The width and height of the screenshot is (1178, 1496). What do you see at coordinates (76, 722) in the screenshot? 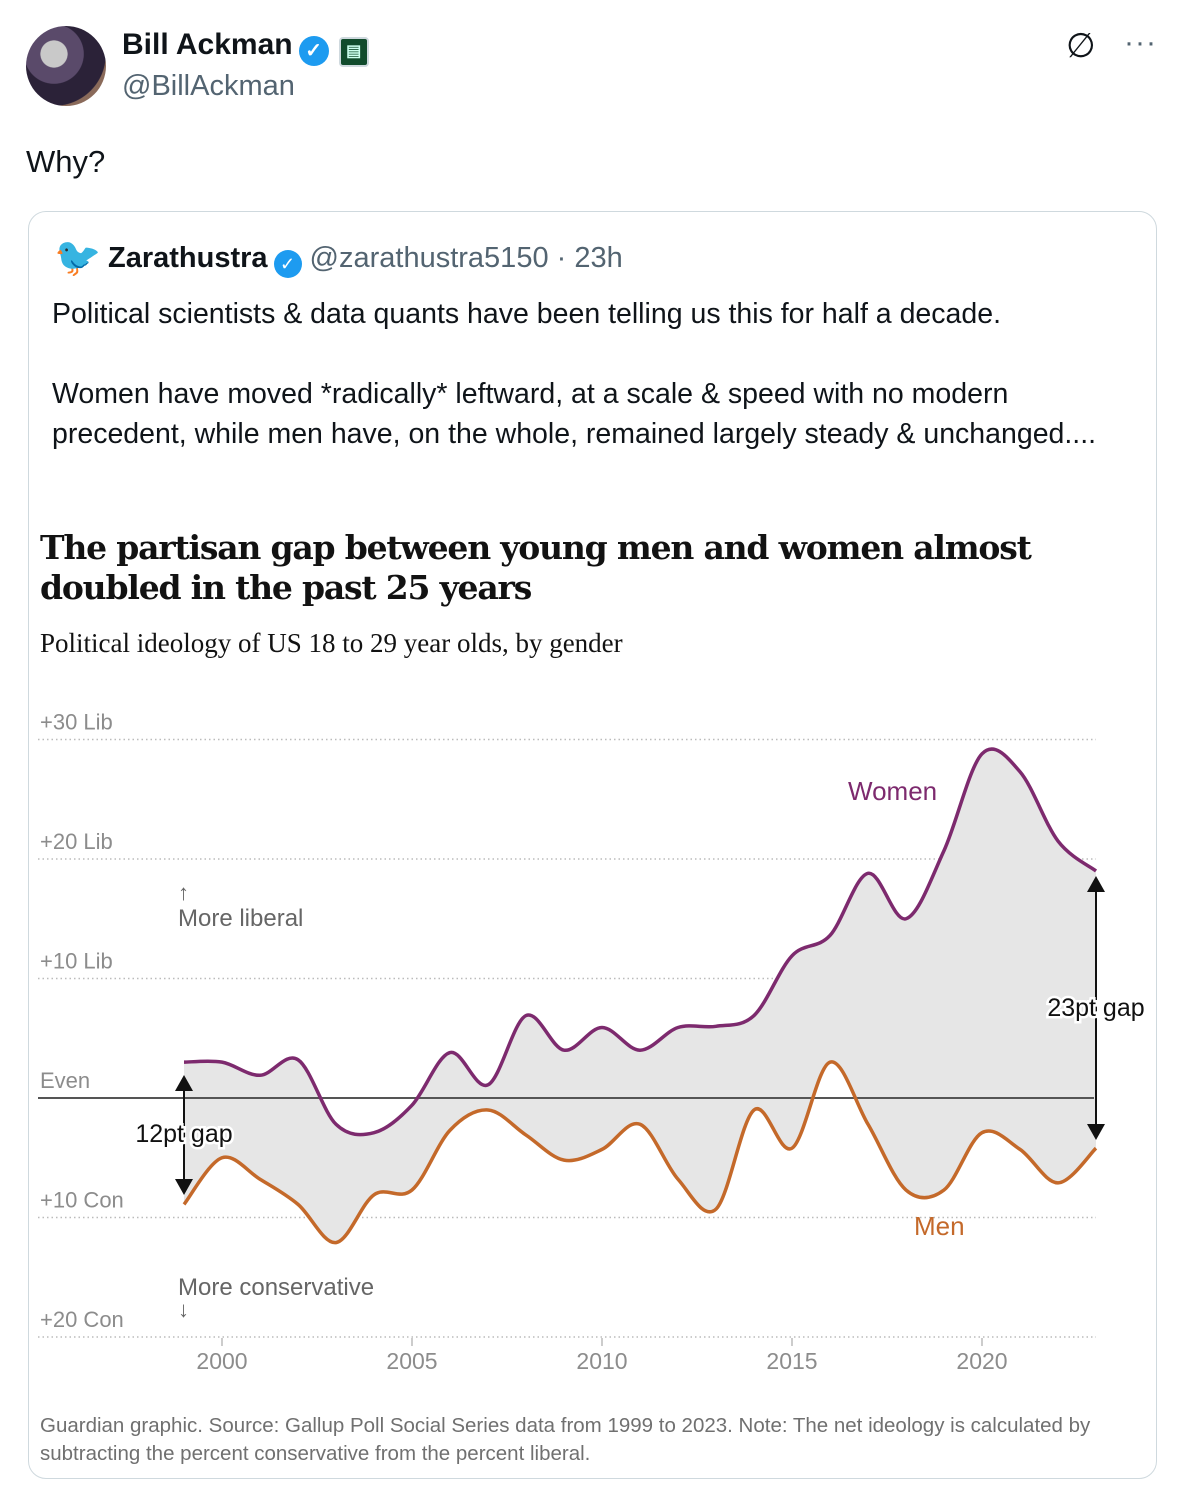
I see `y-tick-label: +30 Lib` at bounding box center [76, 722].